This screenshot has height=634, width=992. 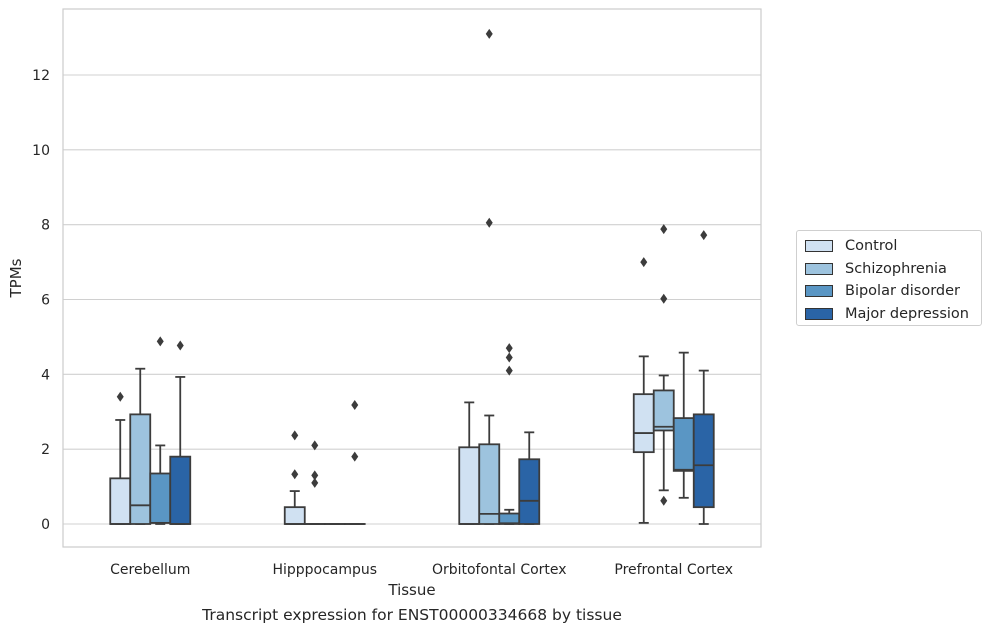 What do you see at coordinates (41, 151) in the screenshot?
I see `y-tick-label: 10` at bounding box center [41, 151].